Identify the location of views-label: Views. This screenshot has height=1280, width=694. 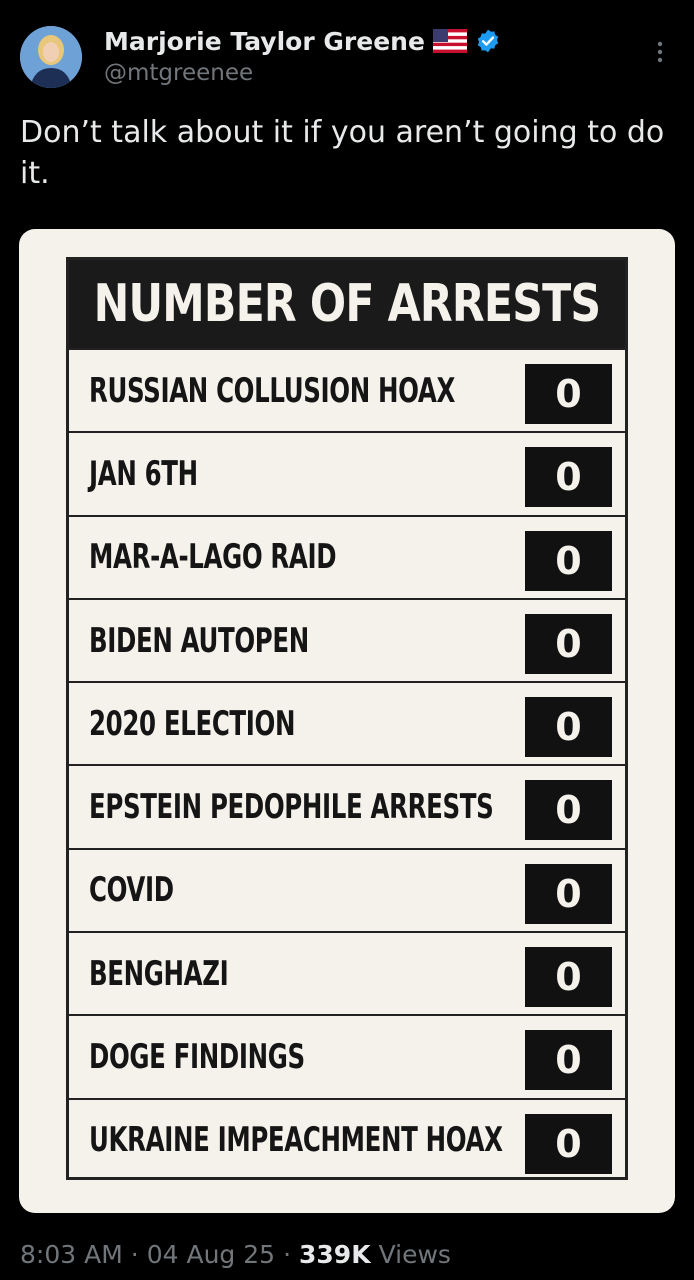
(414, 1254).